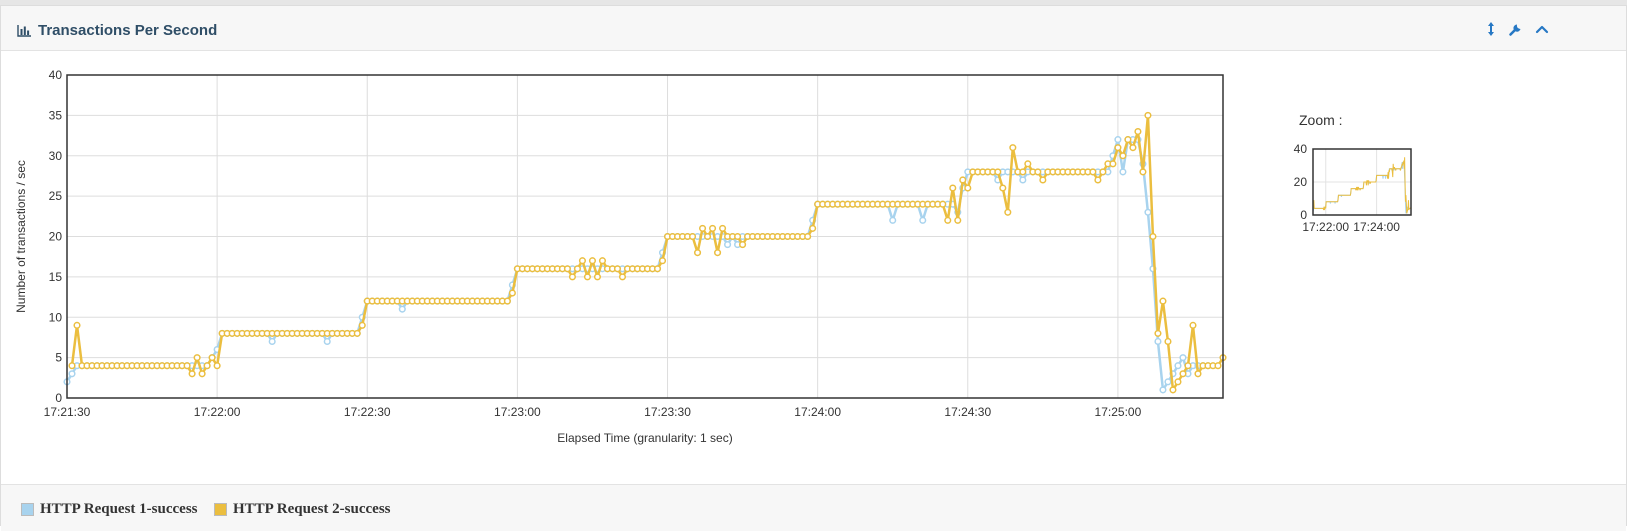  What do you see at coordinates (24, 33) in the screenshot?
I see `bar-chart-icon` at bounding box center [24, 33].